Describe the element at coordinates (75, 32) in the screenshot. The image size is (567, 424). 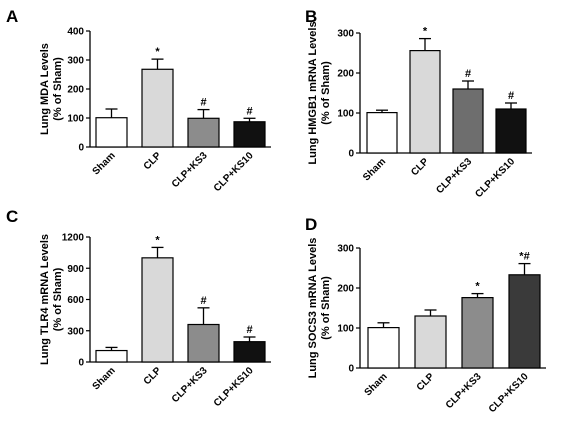
I see `y-tick-label-a: 400` at that location.